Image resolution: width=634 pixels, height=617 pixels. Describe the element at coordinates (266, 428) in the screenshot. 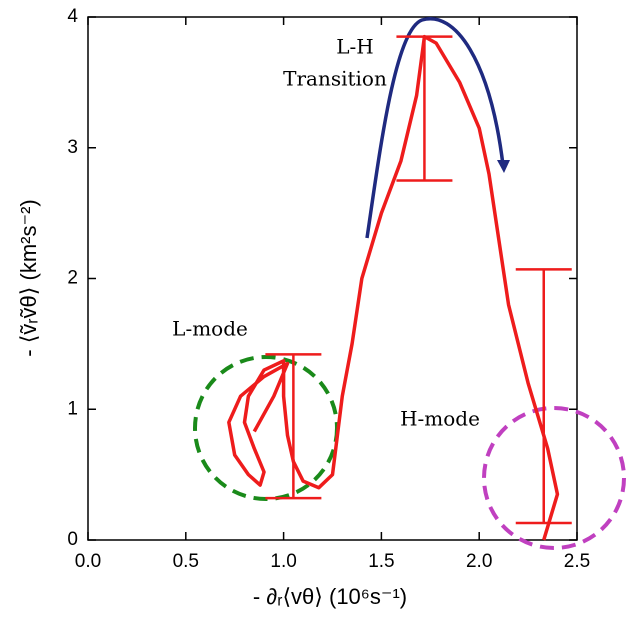

I see `l-mode-circle` at that location.